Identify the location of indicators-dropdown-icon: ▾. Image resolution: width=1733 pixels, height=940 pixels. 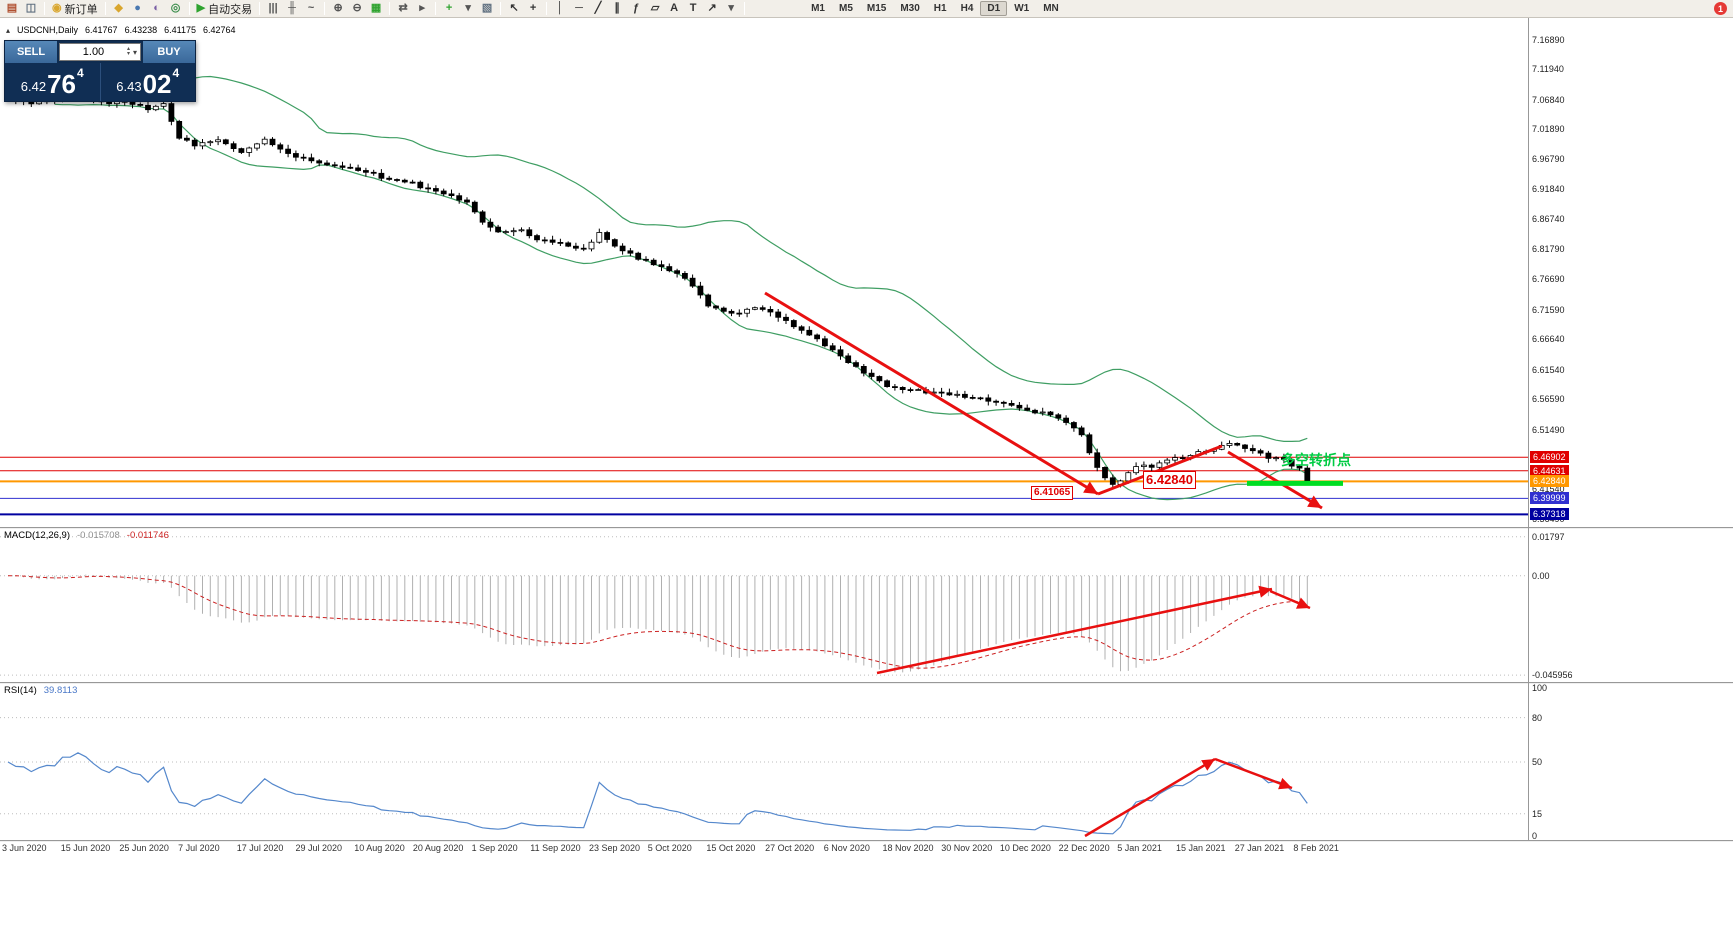
(468, 9).